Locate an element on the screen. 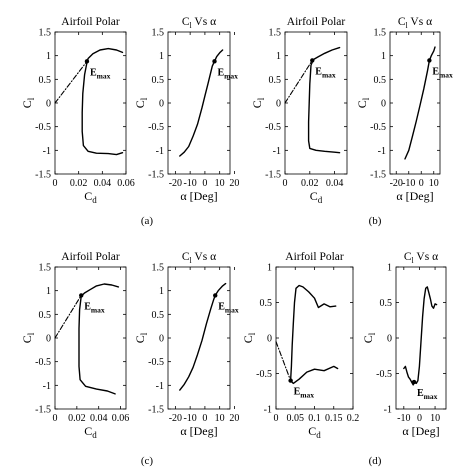 The width and height of the screenshot is (474, 474). axes-frame is located at coordinates (199, 103).